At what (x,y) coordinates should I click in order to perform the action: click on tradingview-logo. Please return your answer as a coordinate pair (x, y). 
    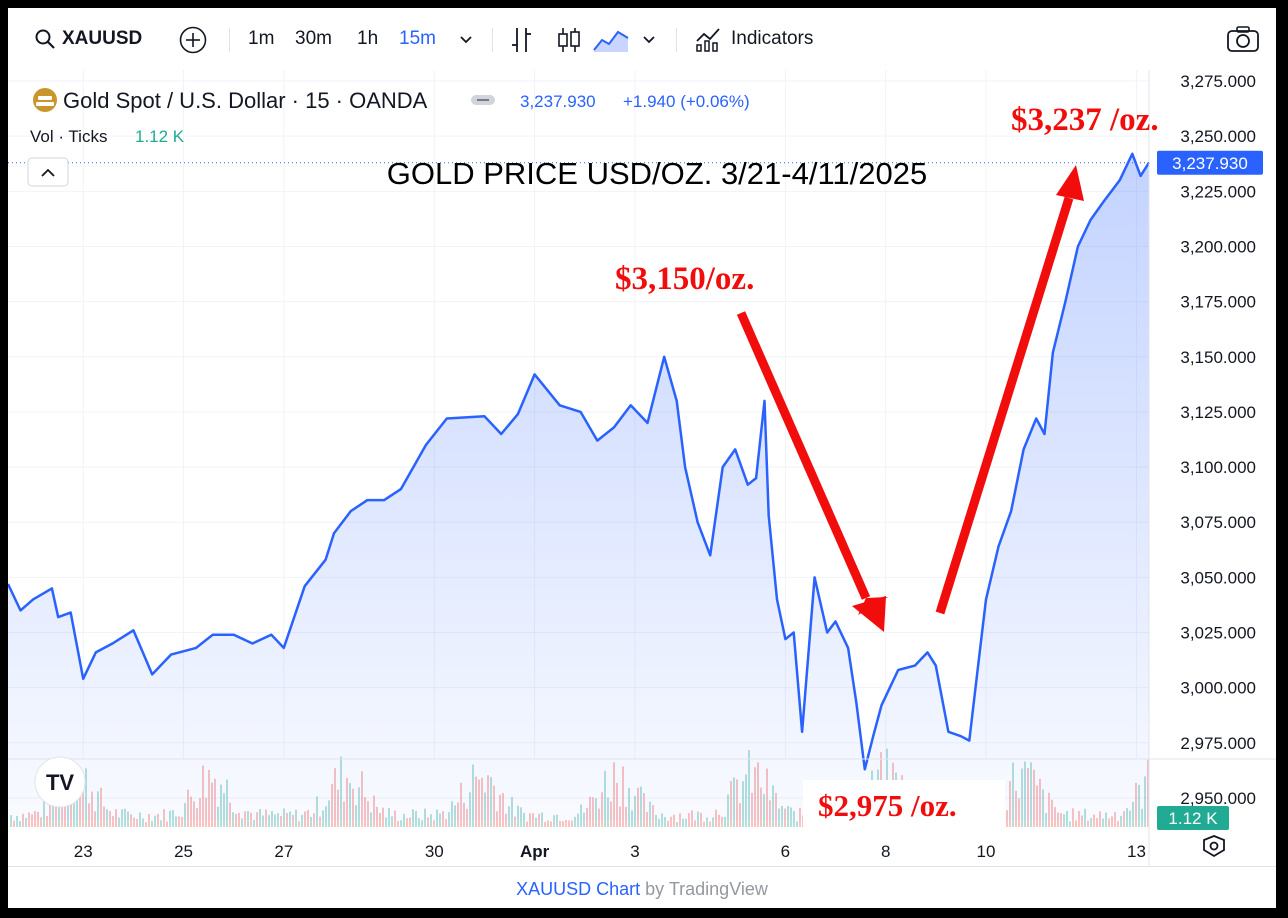
    Looking at the image, I should click on (60, 782).